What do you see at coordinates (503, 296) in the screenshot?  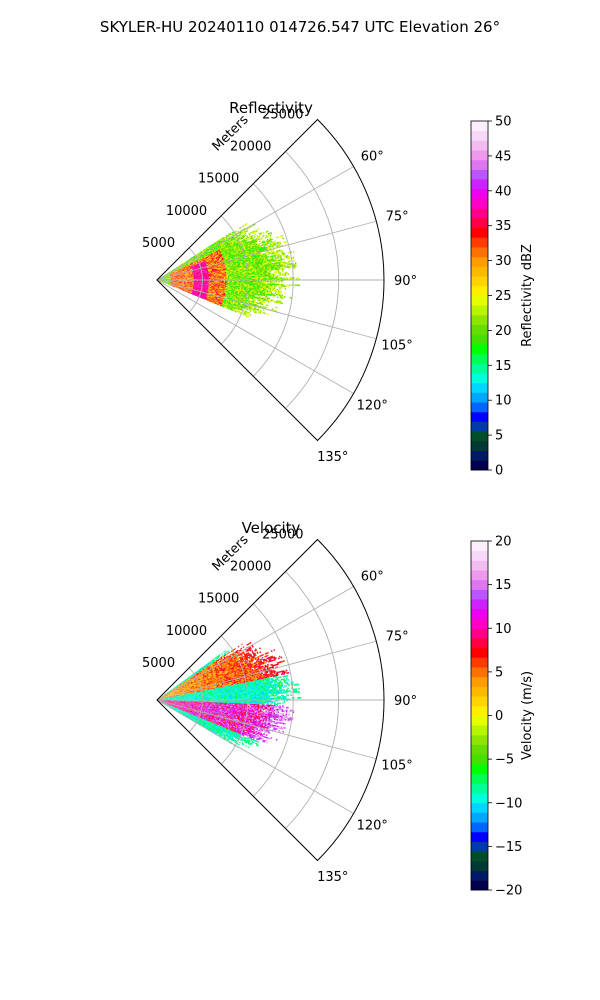 I see `reflectivity-colorbar-tick-label: 25` at bounding box center [503, 296].